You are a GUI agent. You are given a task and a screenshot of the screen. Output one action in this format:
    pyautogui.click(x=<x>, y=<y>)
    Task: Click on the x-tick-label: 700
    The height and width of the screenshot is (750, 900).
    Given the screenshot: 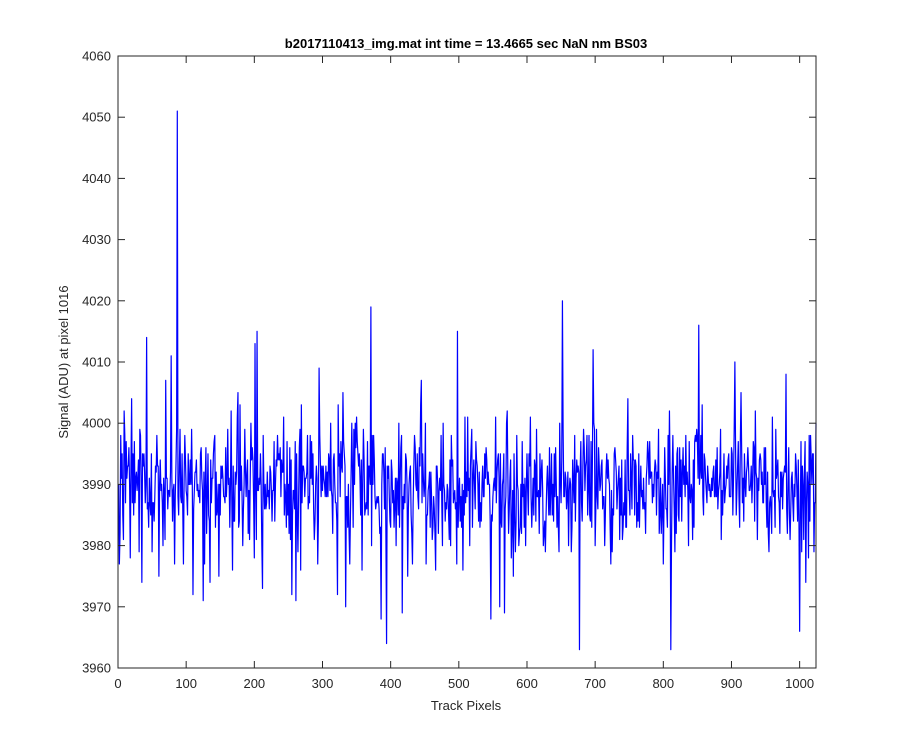 What is the action you would take?
    pyautogui.click(x=595, y=683)
    